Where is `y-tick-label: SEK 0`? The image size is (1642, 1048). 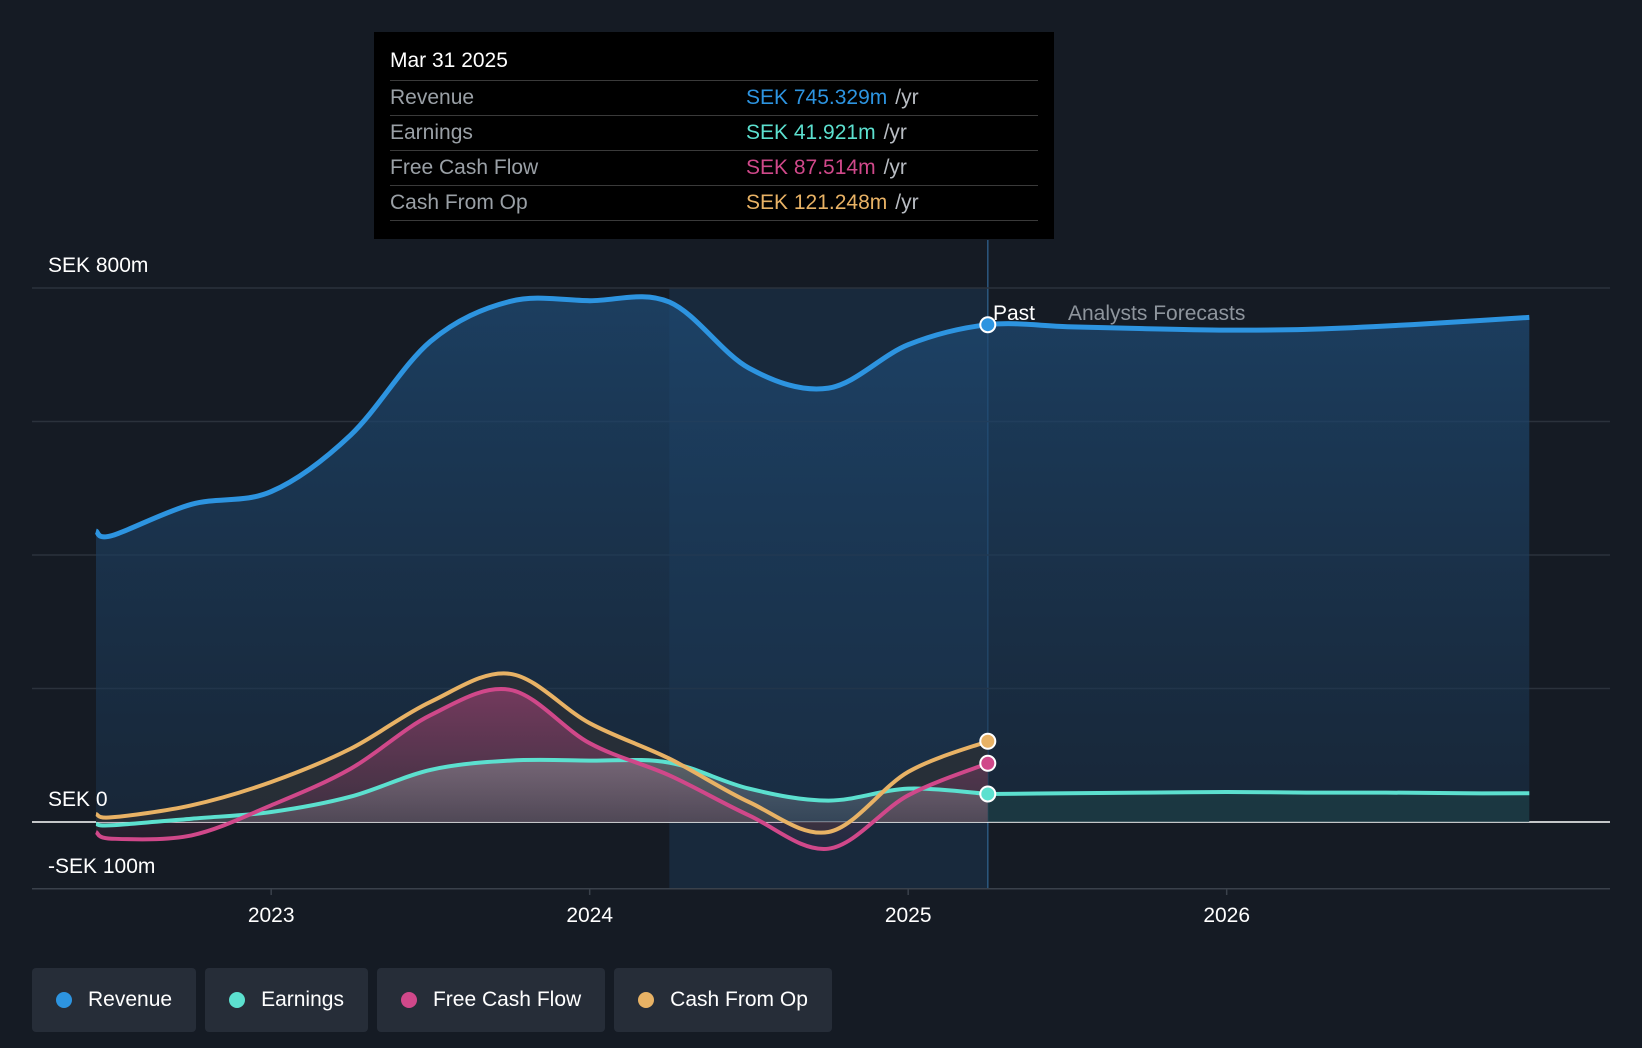
y-tick-label: SEK 0 is located at coordinates (78, 799).